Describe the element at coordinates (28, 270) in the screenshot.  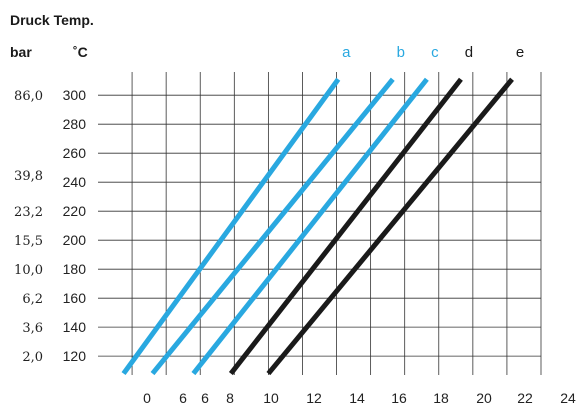
I see `pressure-tick-label: 10,0` at that location.